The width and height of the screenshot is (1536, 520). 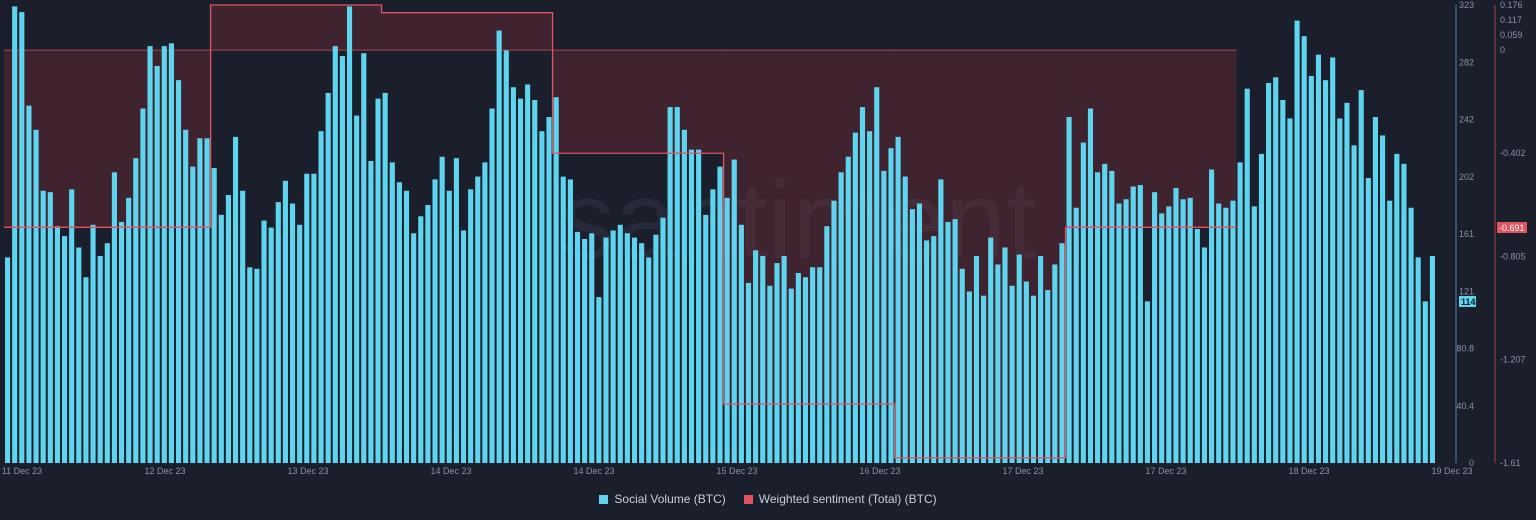 What do you see at coordinates (1466, 234) in the screenshot?
I see `left-axis-tick-label: 161` at bounding box center [1466, 234].